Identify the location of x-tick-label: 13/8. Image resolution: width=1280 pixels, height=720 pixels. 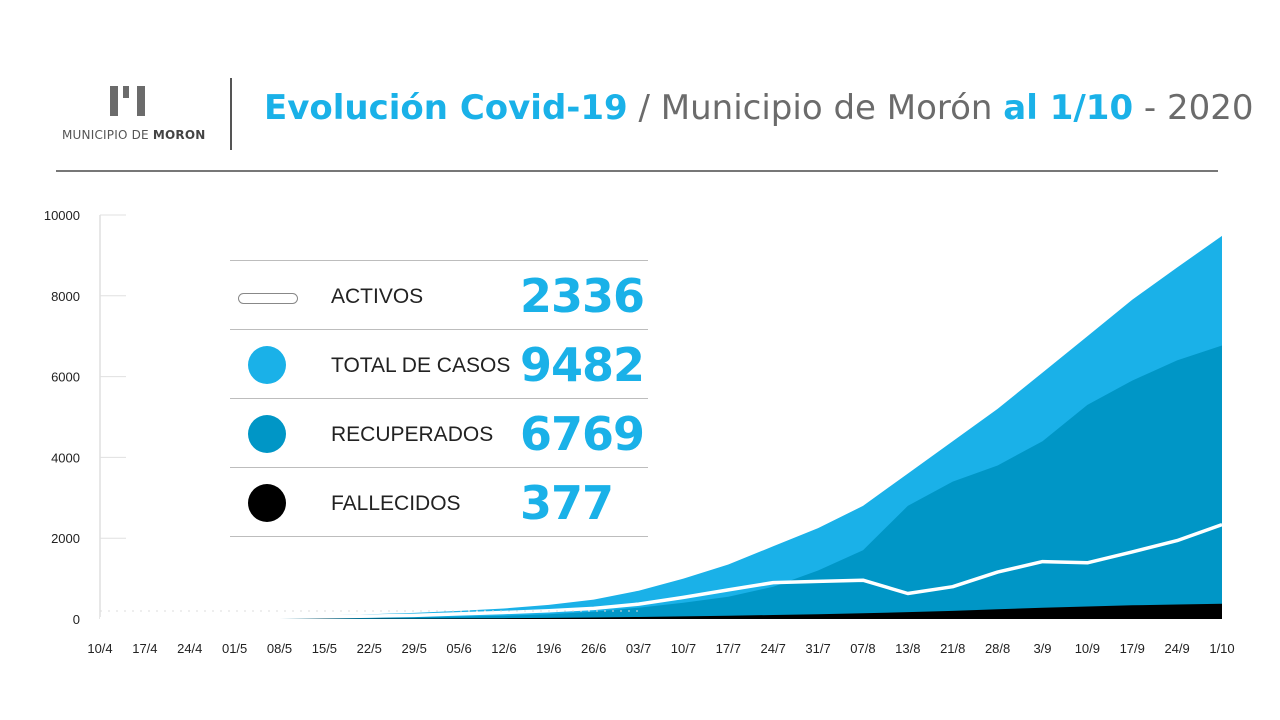
(907, 648).